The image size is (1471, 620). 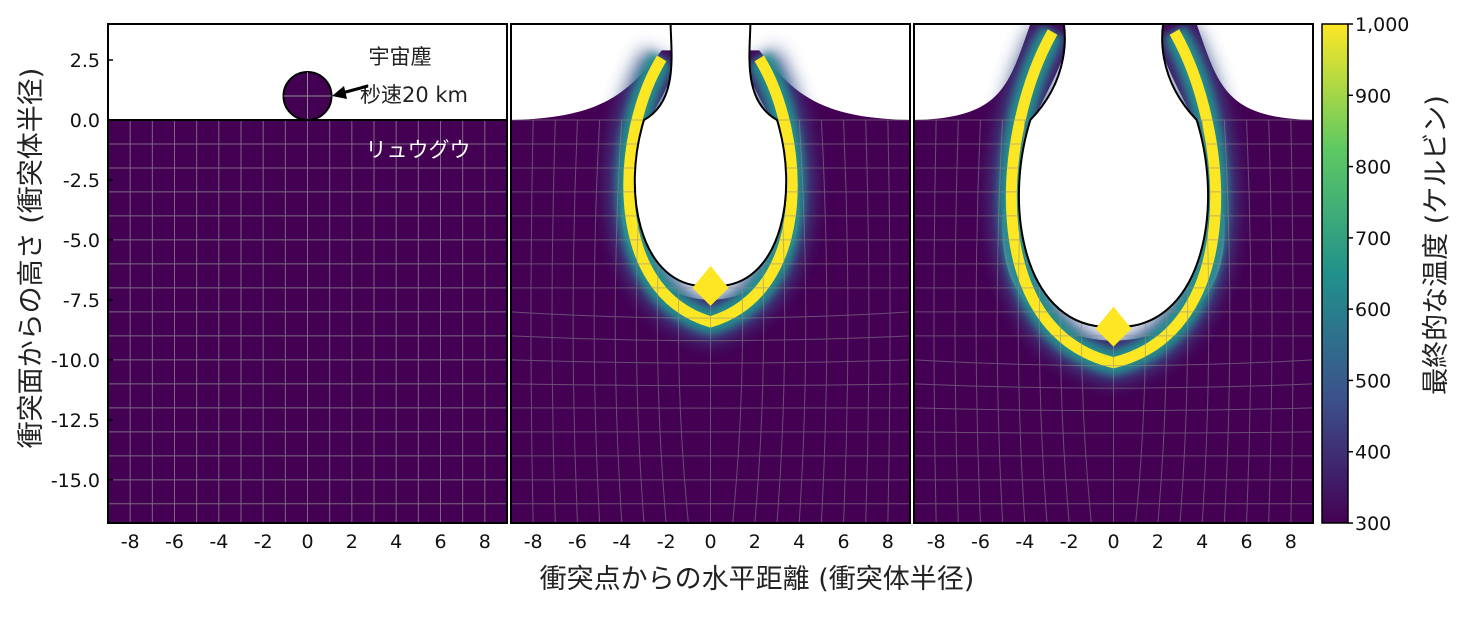 What do you see at coordinates (1335, 273) in the screenshot?
I see `colorbar-scale` at bounding box center [1335, 273].